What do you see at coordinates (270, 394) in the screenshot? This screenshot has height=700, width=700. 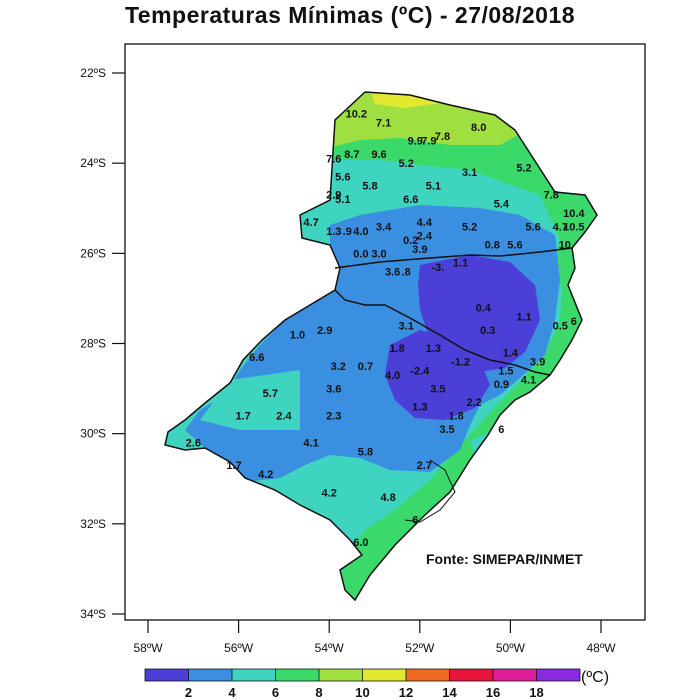 I see `station-value: 5.7` at bounding box center [270, 394].